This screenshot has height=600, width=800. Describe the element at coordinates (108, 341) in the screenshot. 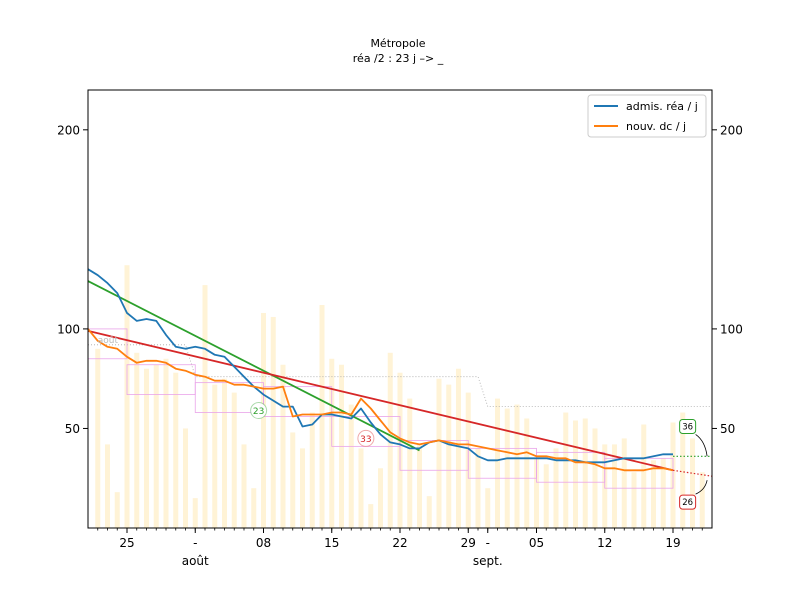

I see `annotation-label: août` at that location.